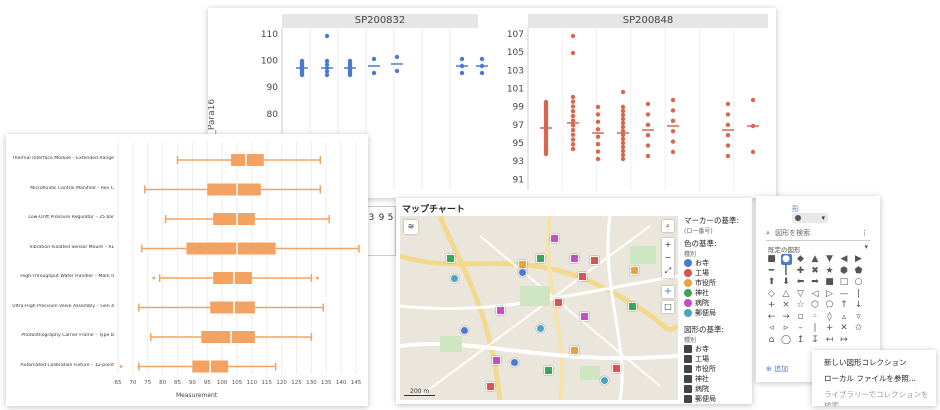 The width and height of the screenshot is (940, 410). Describe the element at coordinates (717, 349) in the screenshot. I see `legend-shape-item: お寺` at that location.